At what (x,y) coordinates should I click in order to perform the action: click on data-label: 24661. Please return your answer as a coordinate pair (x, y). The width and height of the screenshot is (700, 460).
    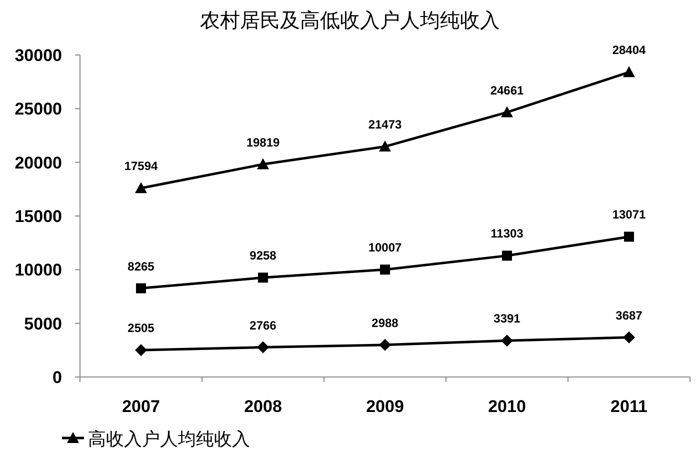
    Looking at the image, I should click on (507, 90).